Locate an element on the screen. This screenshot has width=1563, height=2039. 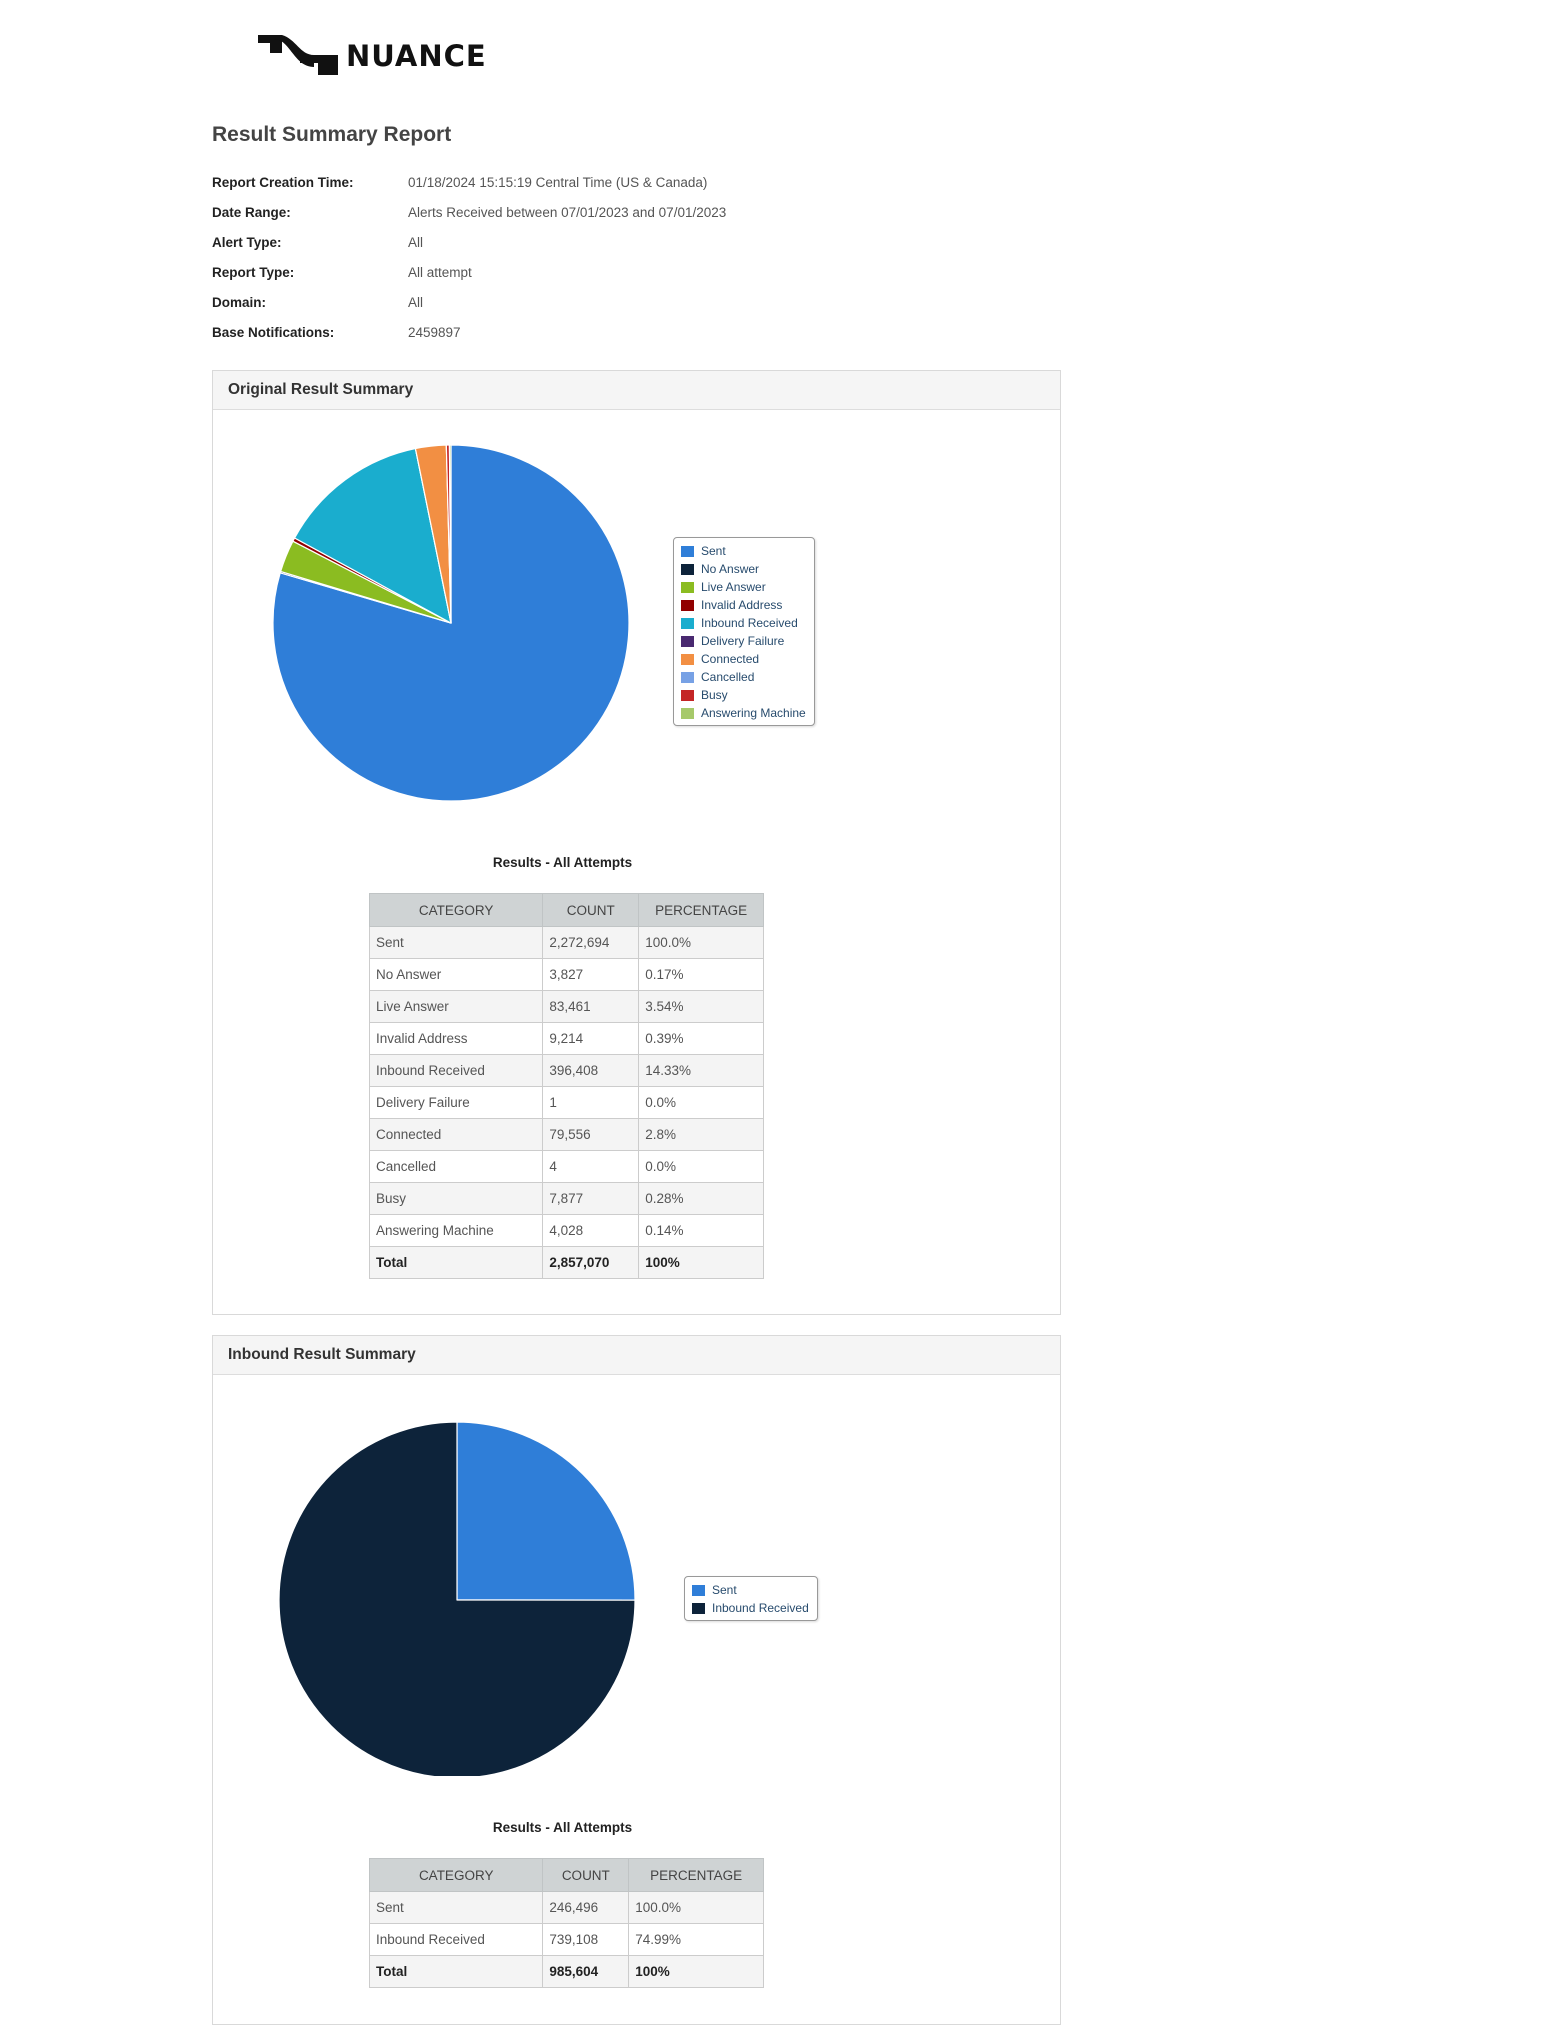
table-row: Sent 2,272,694 100.0% is located at coordinates (566, 942).